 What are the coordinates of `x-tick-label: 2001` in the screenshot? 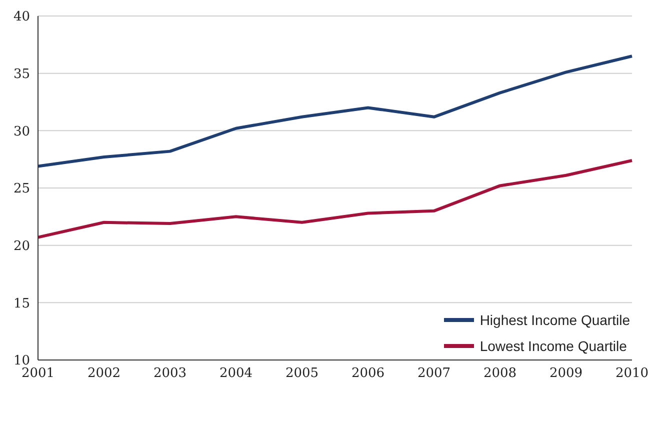 It's located at (38, 374).